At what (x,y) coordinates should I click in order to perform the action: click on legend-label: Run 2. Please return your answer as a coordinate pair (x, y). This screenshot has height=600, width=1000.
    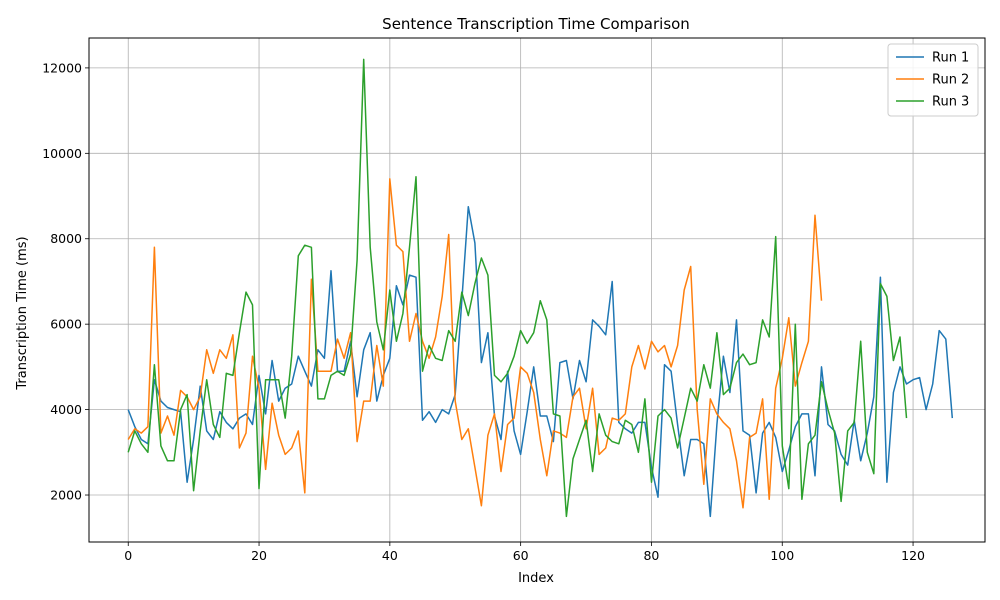
    Looking at the image, I should click on (950, 80).